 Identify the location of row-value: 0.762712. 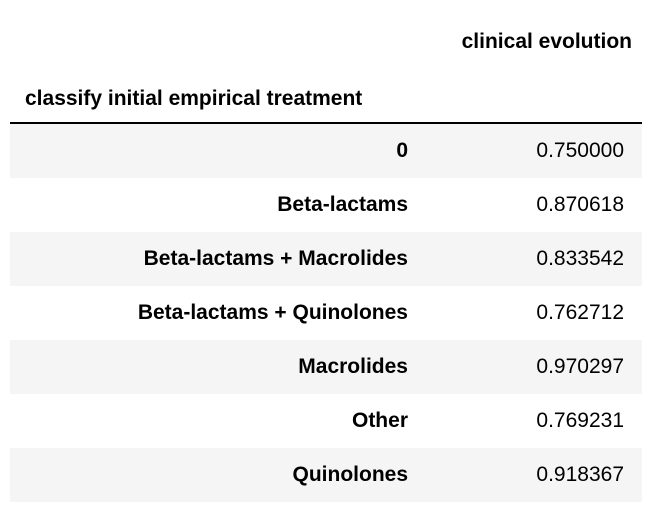
(580, 312).